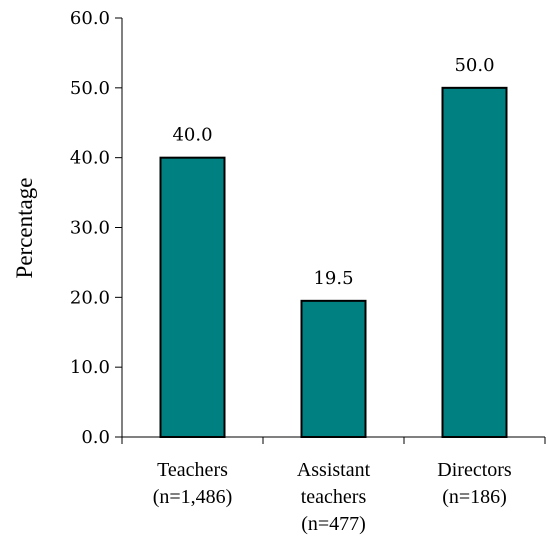  Describe the element at coordinates (95, 437) in the screenshot. I see `y-tick-label: 0.0` at that location.